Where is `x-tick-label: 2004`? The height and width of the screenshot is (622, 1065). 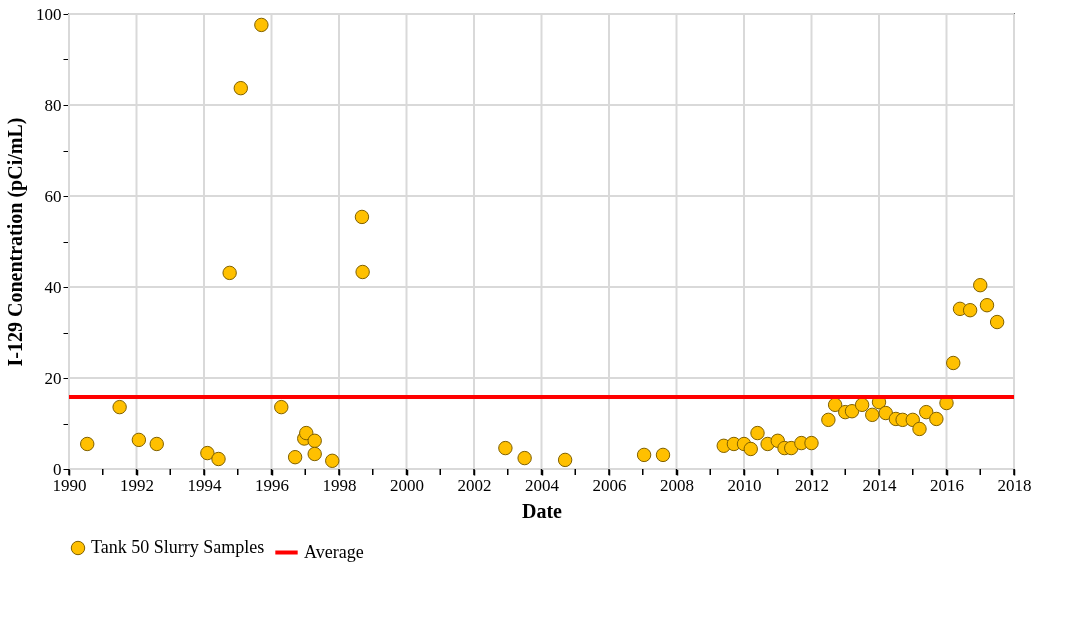 x-tick-label: 2004 is located at coordinates (542, 485).